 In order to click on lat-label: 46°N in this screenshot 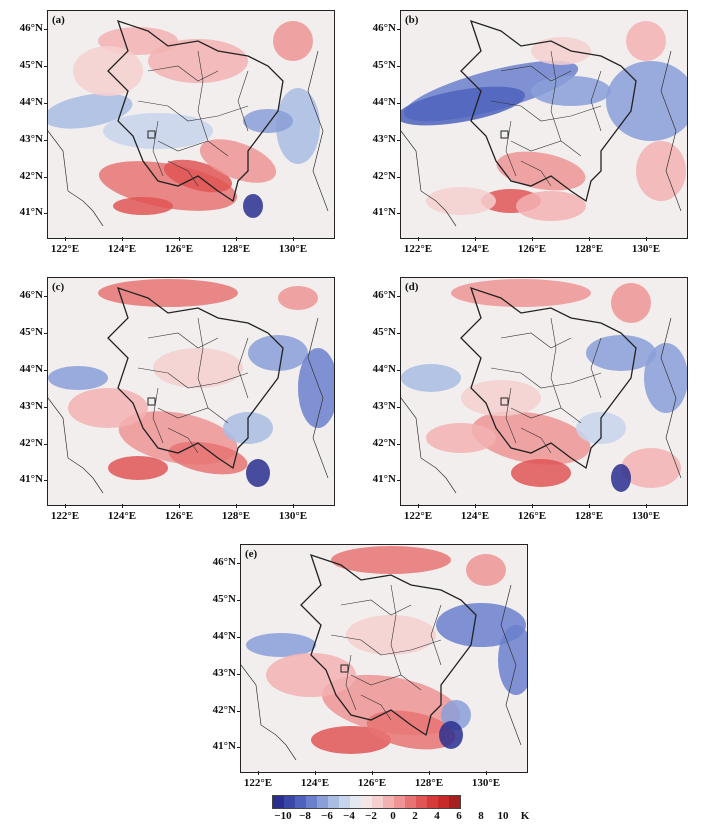, I will do `click(31, 295)`.